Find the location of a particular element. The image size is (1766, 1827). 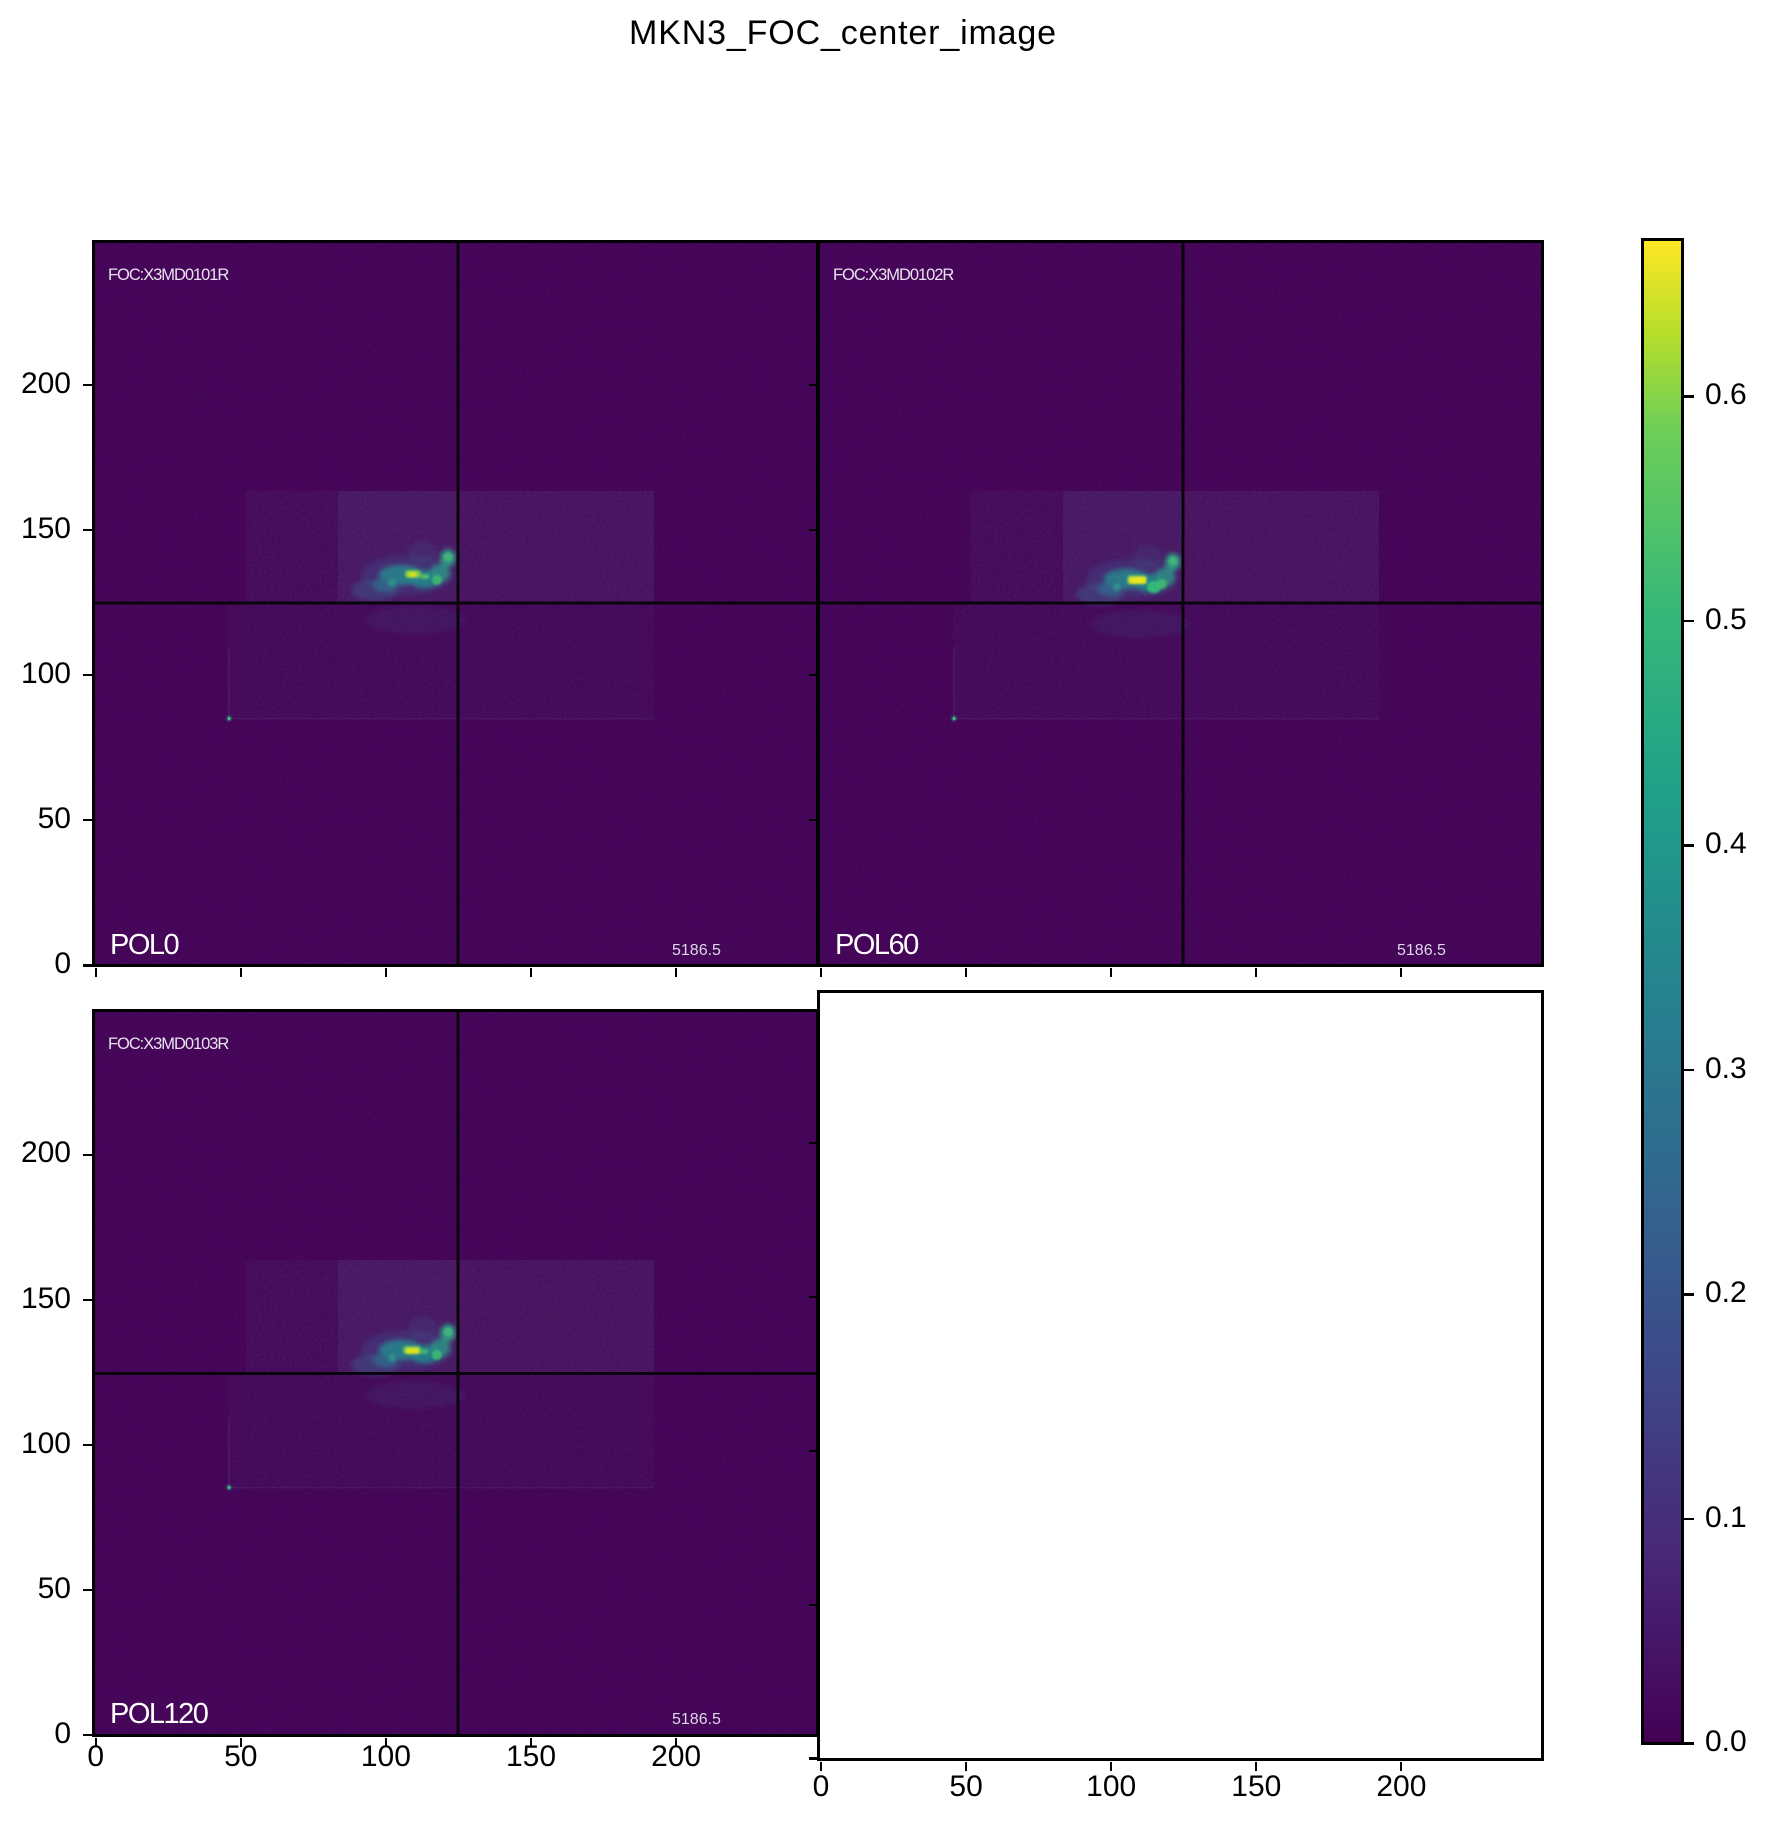

svg-text: FOC:X3MD0101R is located at coordinates (168, 275).